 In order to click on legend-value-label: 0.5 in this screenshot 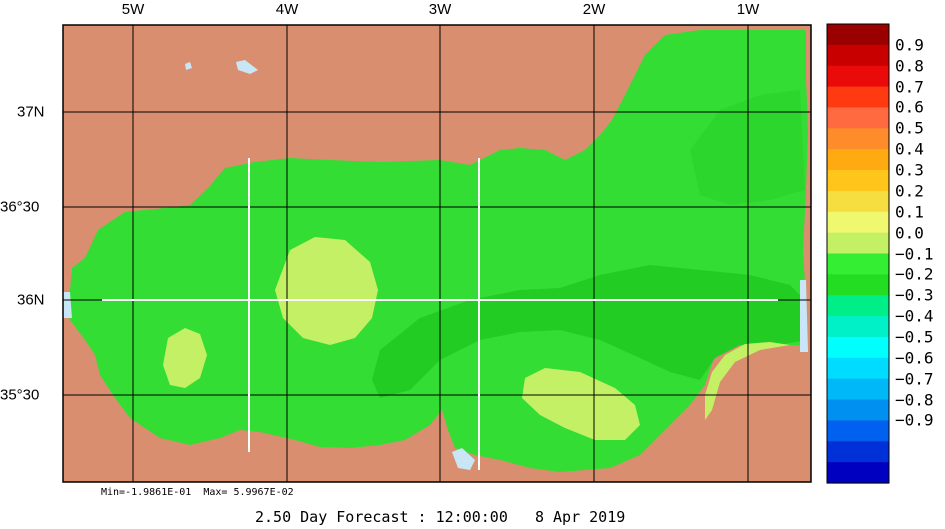, I will do `click(909, 128)`.